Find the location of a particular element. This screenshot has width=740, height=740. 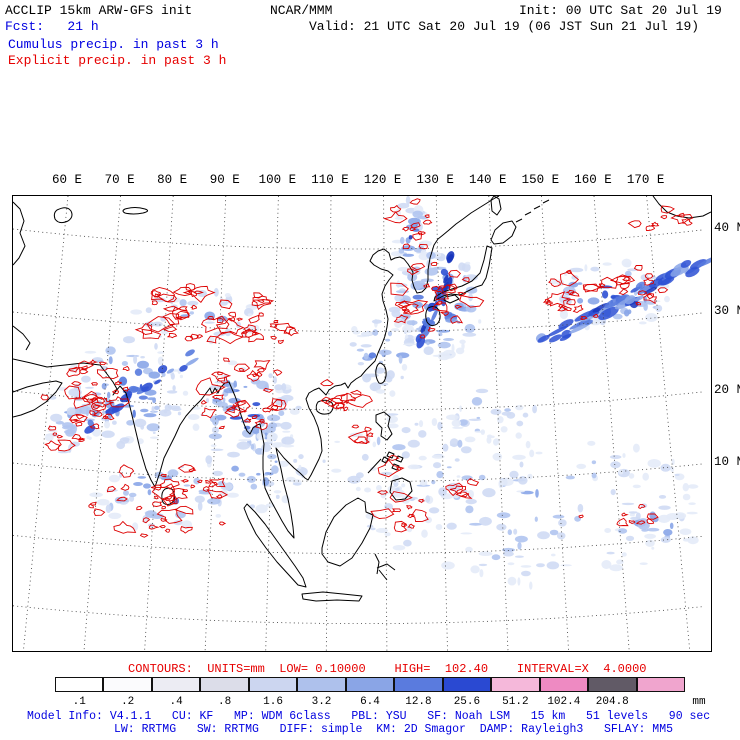

explicit-field-label: Explicit precip. in past 3 h is located at coordinates (117, 60).